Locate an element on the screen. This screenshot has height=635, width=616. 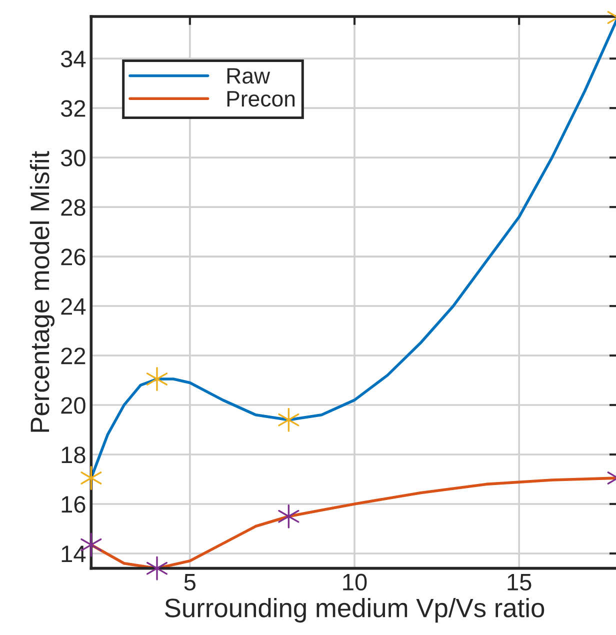
y-tick-label: 24 is located at coordinates (73, 306).